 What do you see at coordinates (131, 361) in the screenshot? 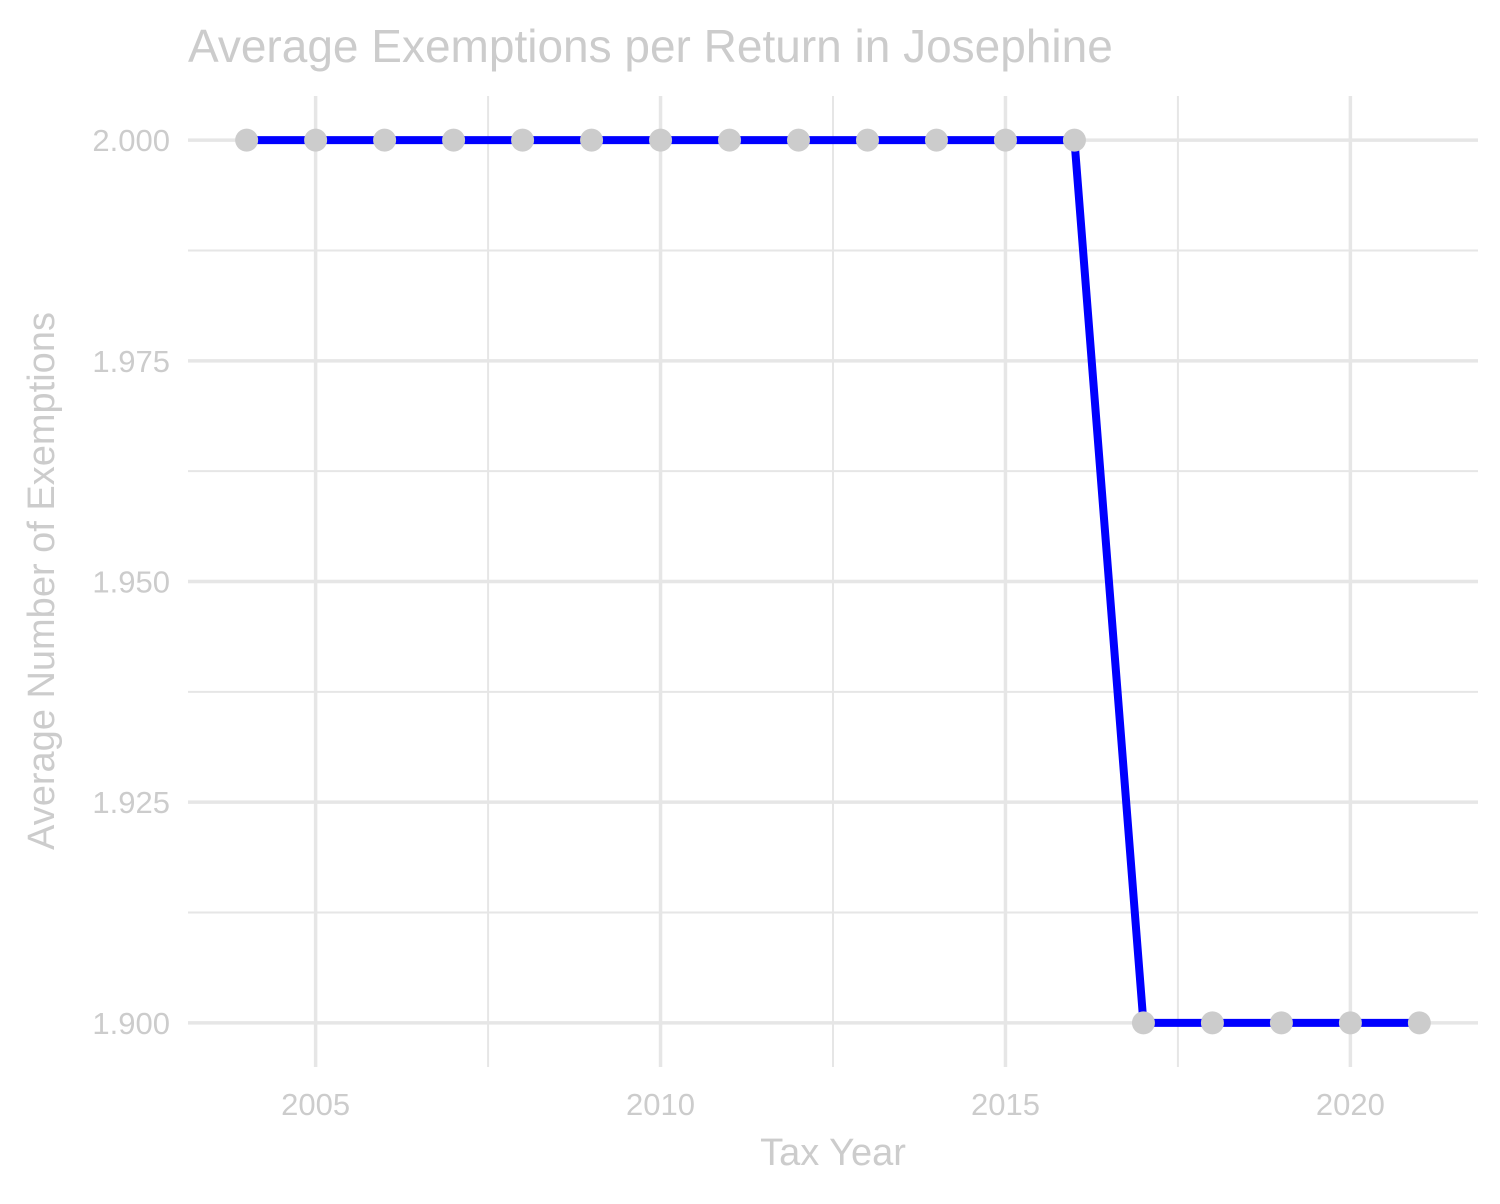
I see `y-tick-label: 1.975` at bounding box center [131, 361].